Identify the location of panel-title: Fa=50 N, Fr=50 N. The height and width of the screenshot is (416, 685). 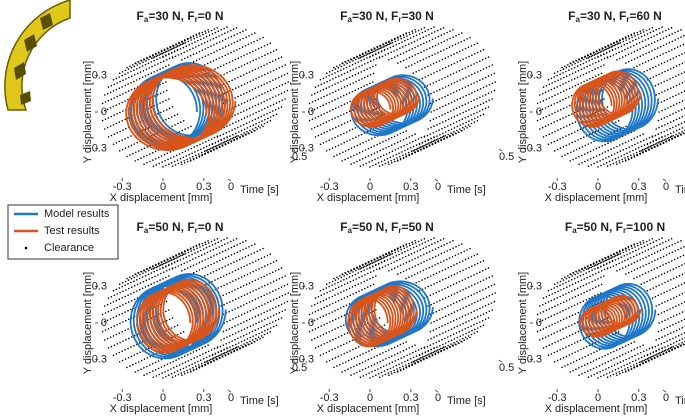
(387, 227).